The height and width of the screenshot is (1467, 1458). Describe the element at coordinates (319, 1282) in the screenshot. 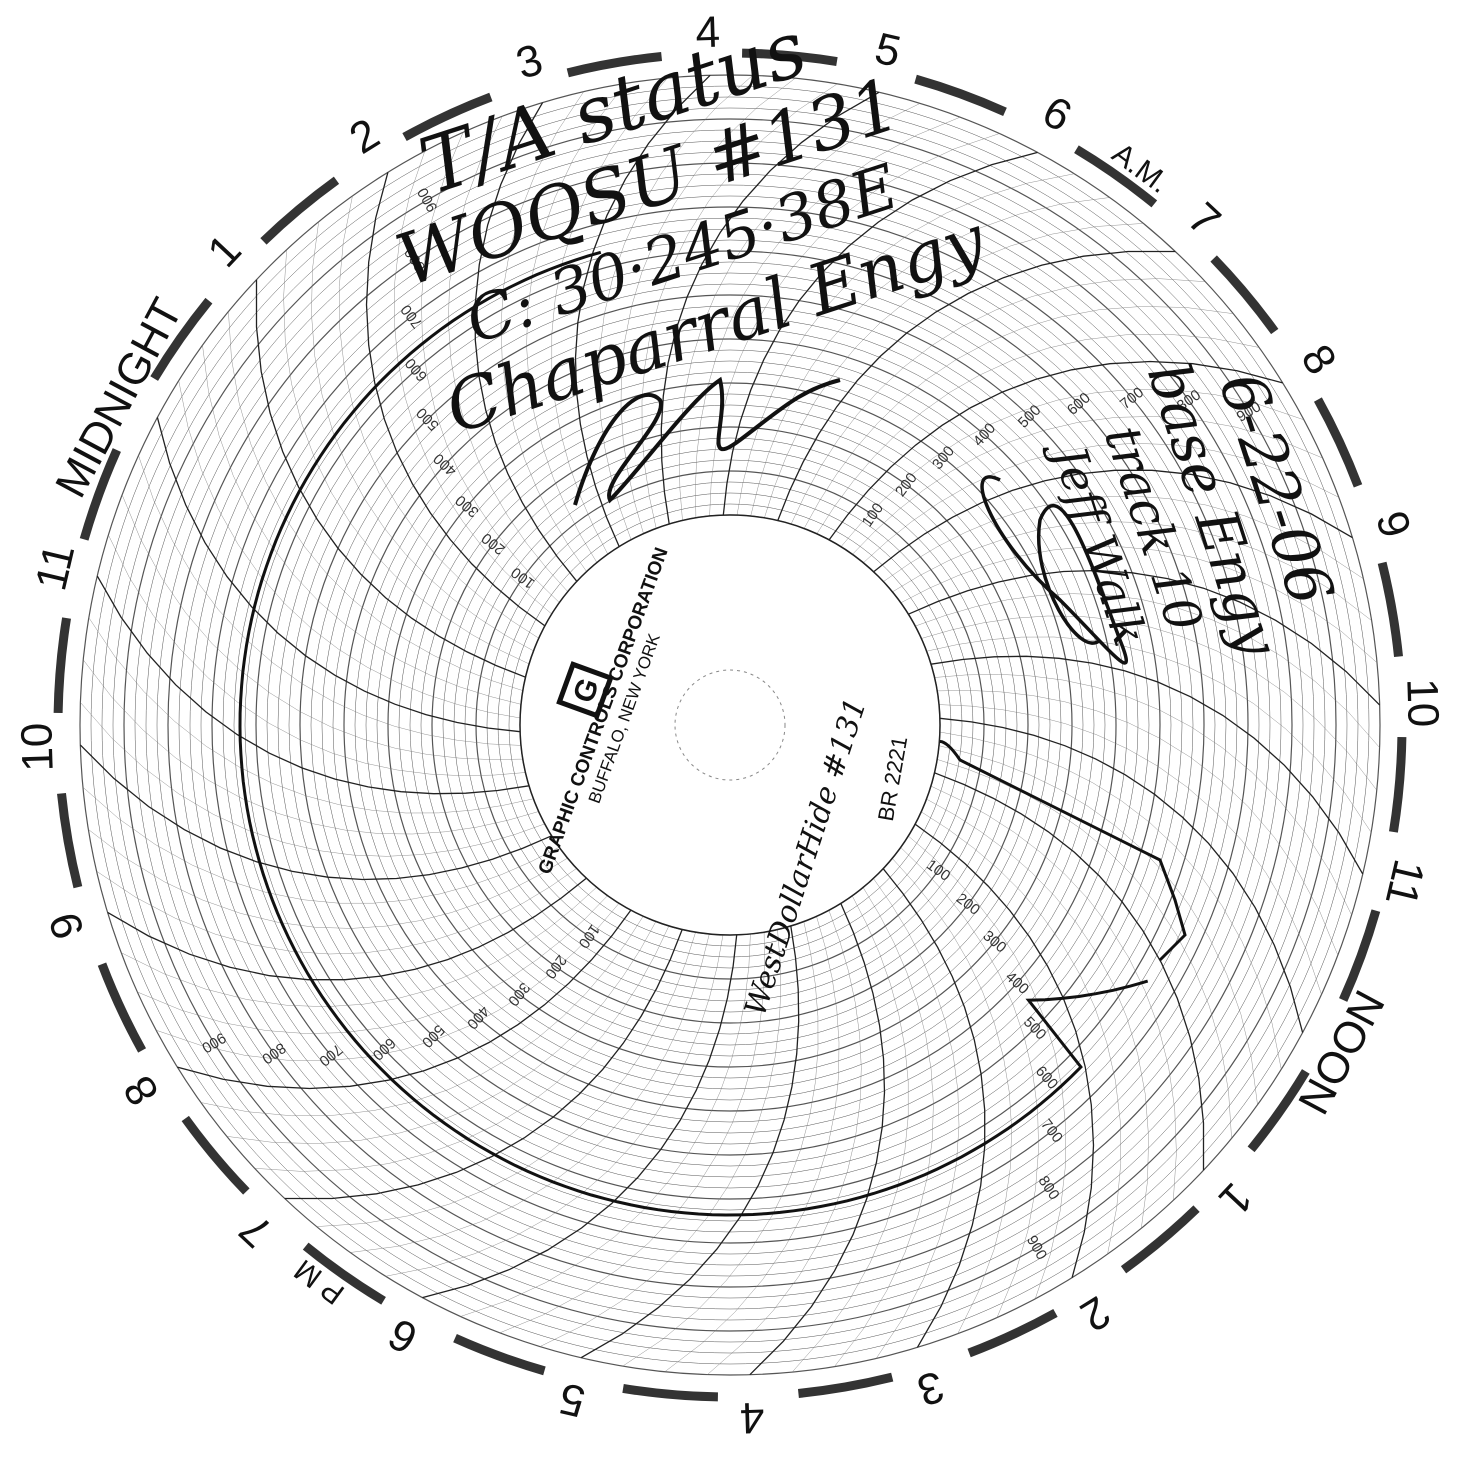

I see `am-pm-label: P M` at that location.